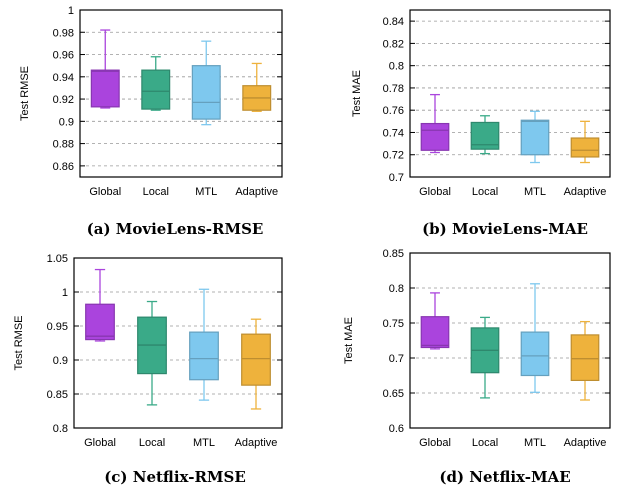 The image size is (634, 493). I want to click on y-tick-label: 0.84, so click(393, 22).